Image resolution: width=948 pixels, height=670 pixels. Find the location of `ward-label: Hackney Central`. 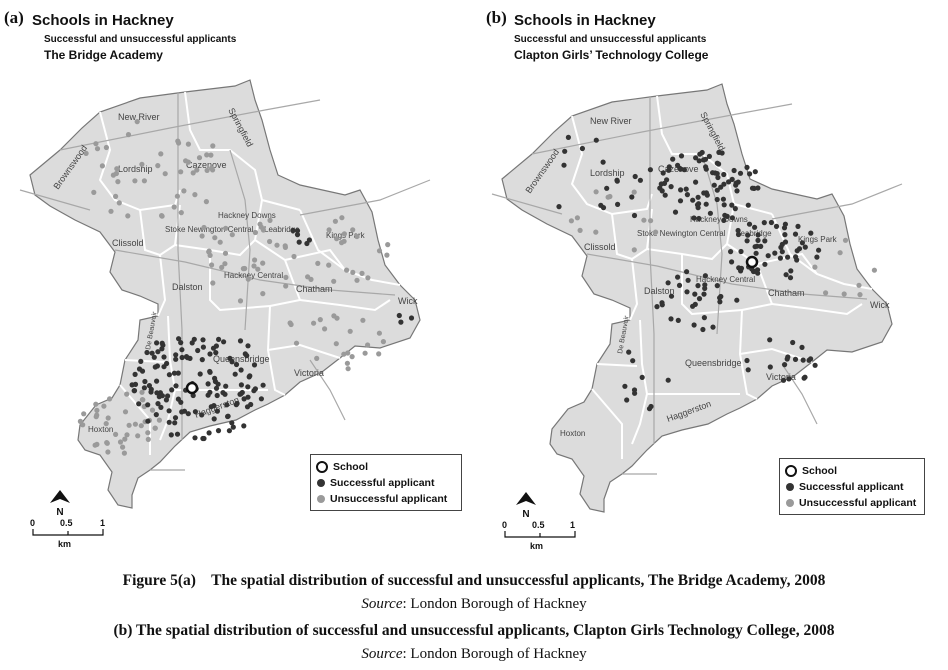

ward-label: Hackney Central is located at coordinates (253, 275).